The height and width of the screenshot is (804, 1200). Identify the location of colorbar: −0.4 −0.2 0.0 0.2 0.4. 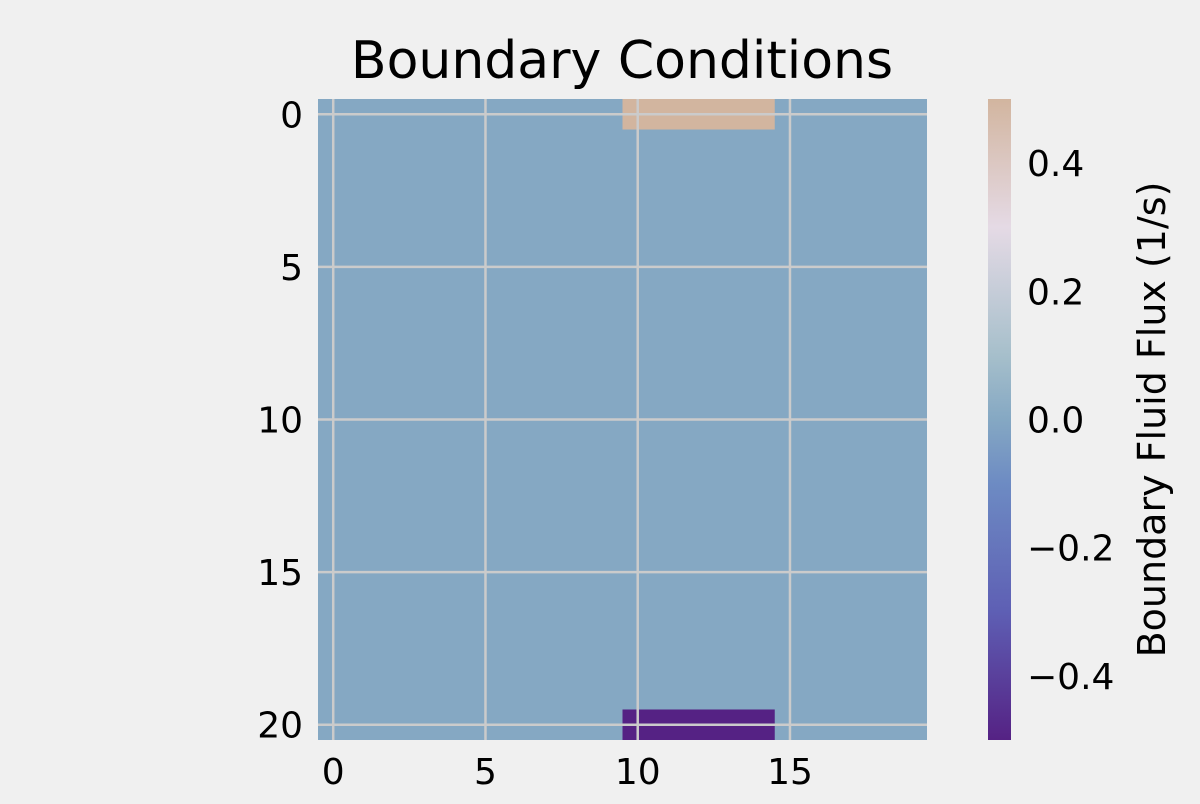
(1051, 419).